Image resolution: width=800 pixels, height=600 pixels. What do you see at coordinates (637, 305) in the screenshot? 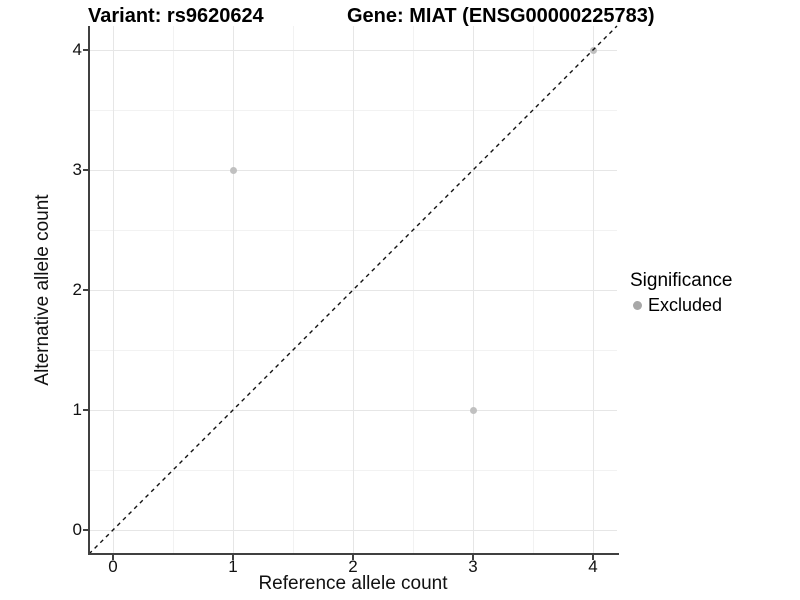
I see `legend-point-icon` at bounding box center [637, 305].